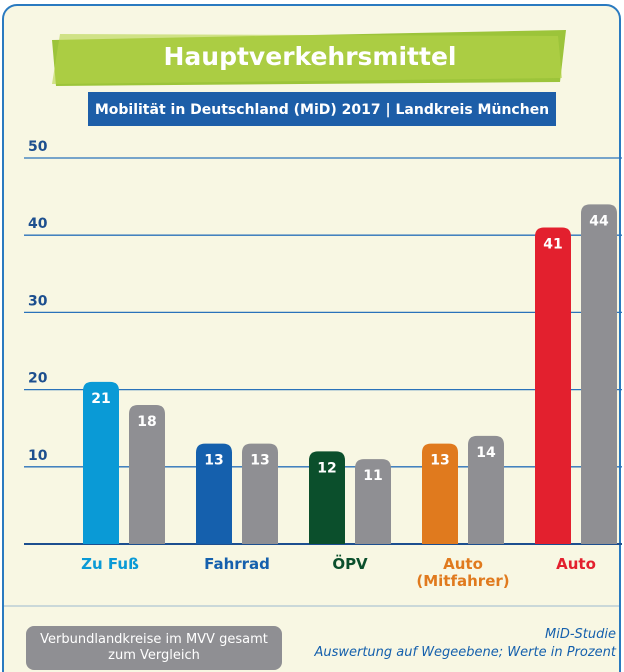 This screenshot has width=624, height=672. Describe the element at coordinates (599, 221) in the screenshot. I see `value-label: 44` at that location.